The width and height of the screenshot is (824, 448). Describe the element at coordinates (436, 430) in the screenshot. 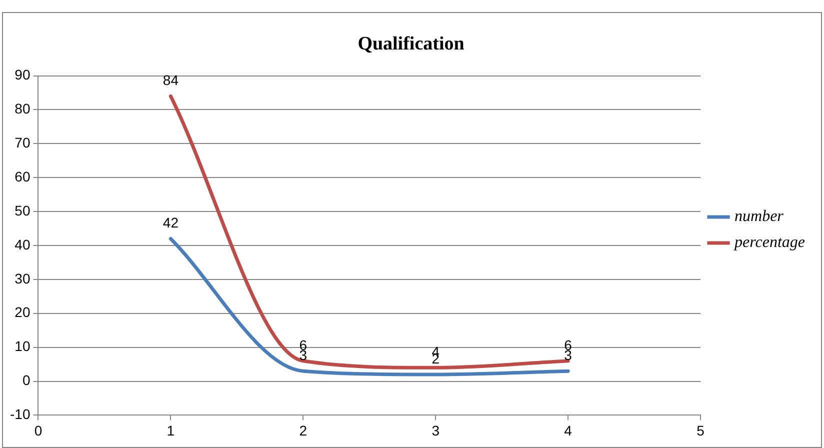

I see `x-tick-label: 3` at that location.